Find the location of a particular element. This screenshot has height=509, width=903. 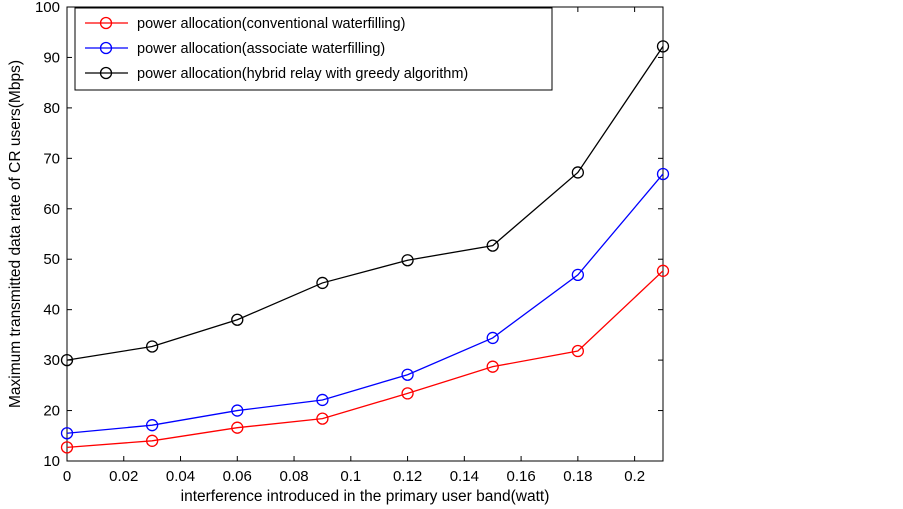

x-tick-label: 0 is located at coordinates (67, 476).